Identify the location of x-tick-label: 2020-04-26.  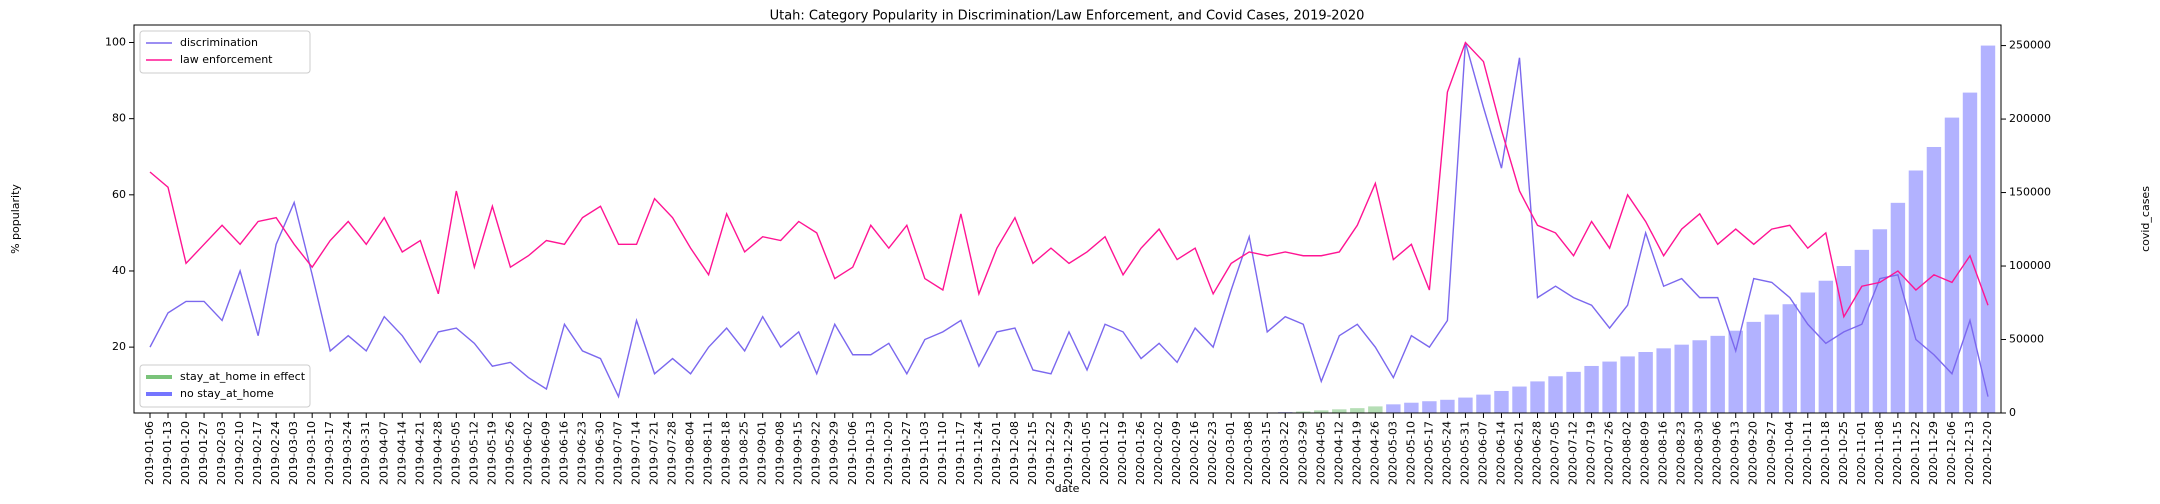
(1374, 453).